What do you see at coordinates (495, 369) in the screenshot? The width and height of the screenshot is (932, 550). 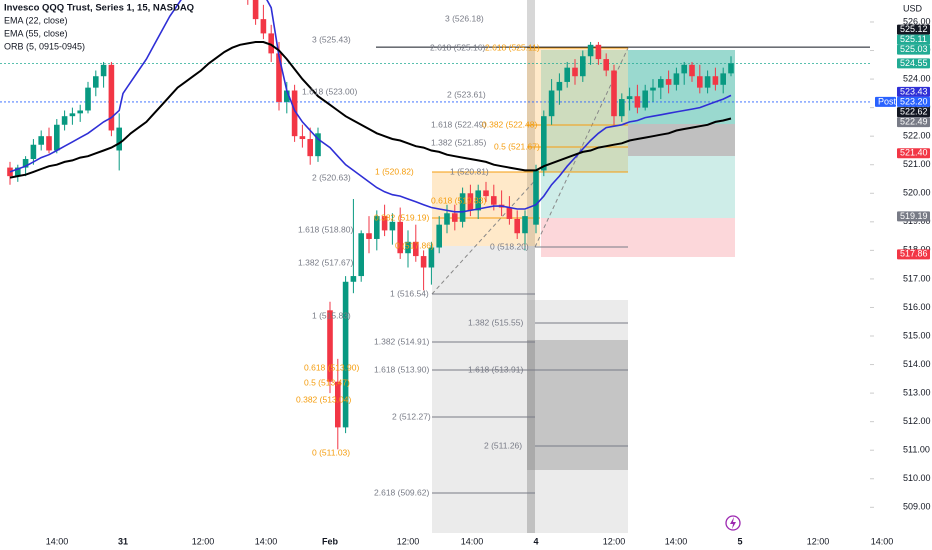 I see `fib-label: 1.618 (513.91)` at bounding box center [495, 369].